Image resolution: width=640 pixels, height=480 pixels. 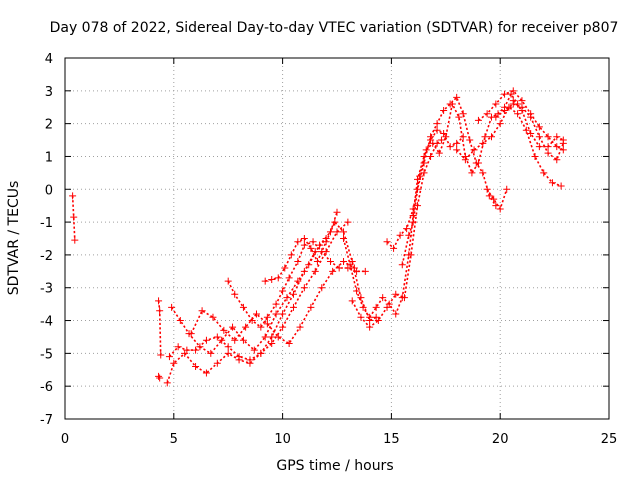 I want to click on series-arc-o, so click(x=520, y=120).